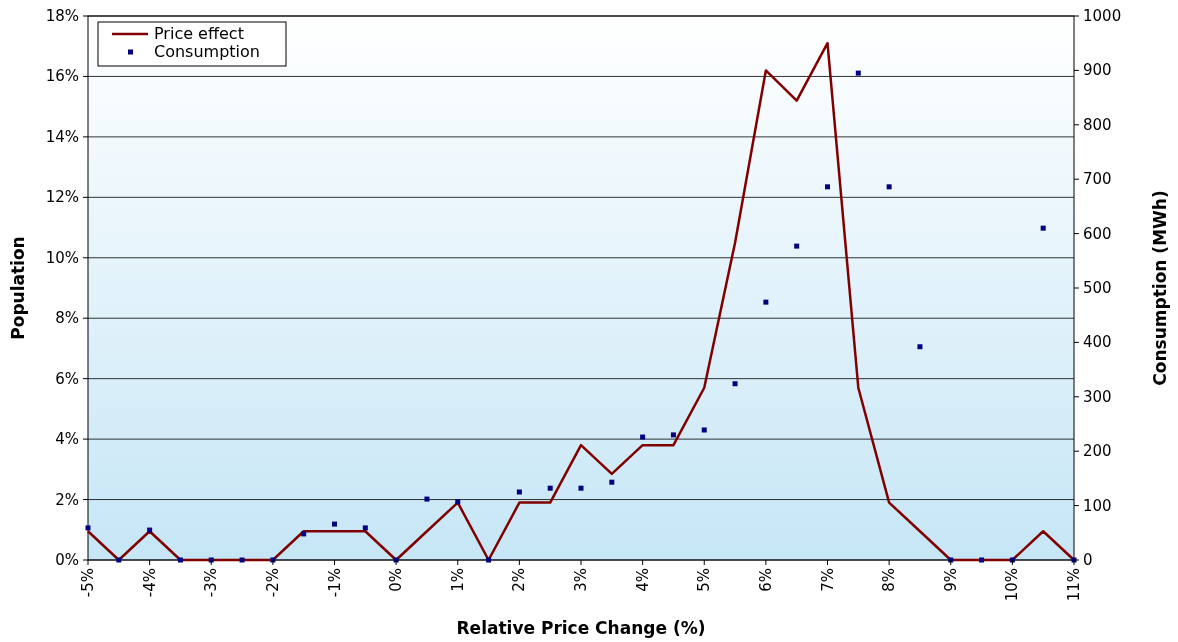  Describe the element at coordinates (1097, 505) in the screenshot. I see `y2-tick-label: 100` at that location.